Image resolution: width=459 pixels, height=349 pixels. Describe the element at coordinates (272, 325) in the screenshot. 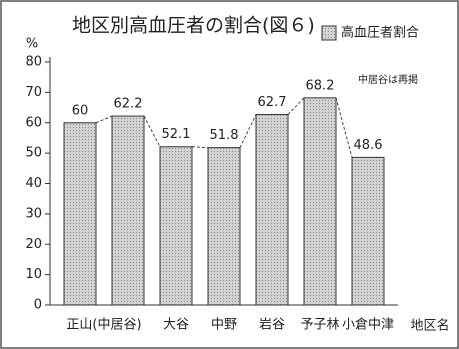

I see `x-tick-label: 岩谷` at that location.